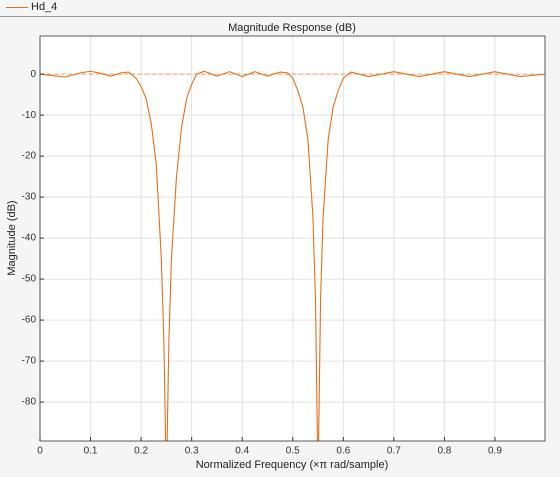  I want to click on y-tick-label: -40, so click(29, 238).